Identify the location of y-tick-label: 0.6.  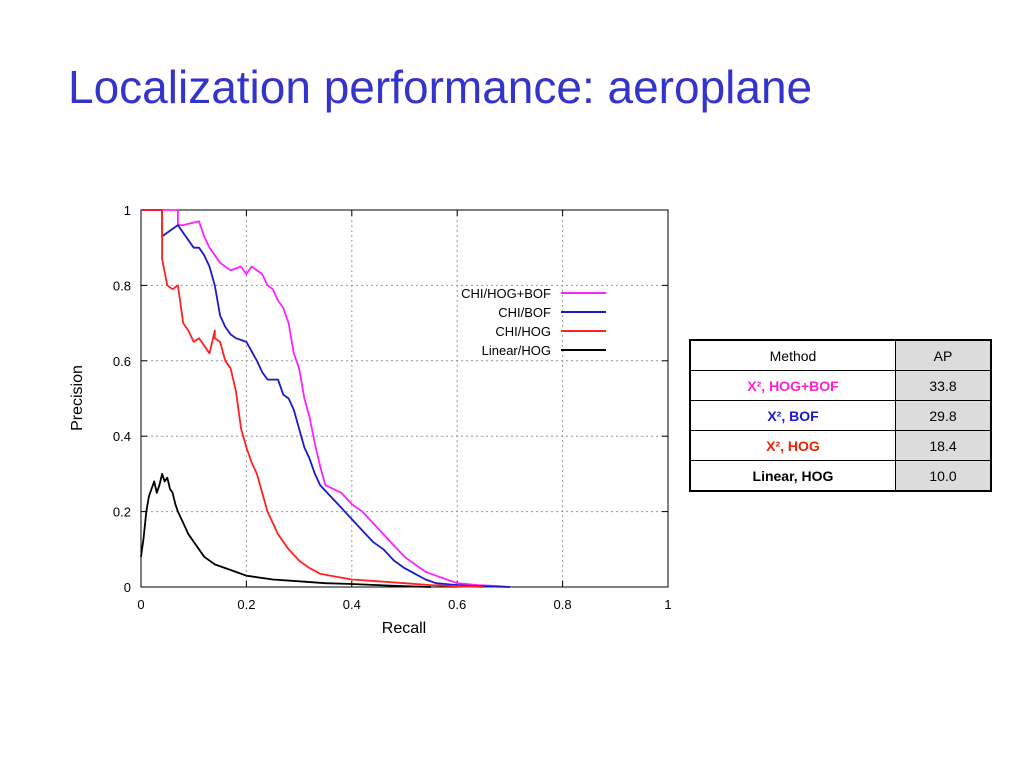
(122, 361).